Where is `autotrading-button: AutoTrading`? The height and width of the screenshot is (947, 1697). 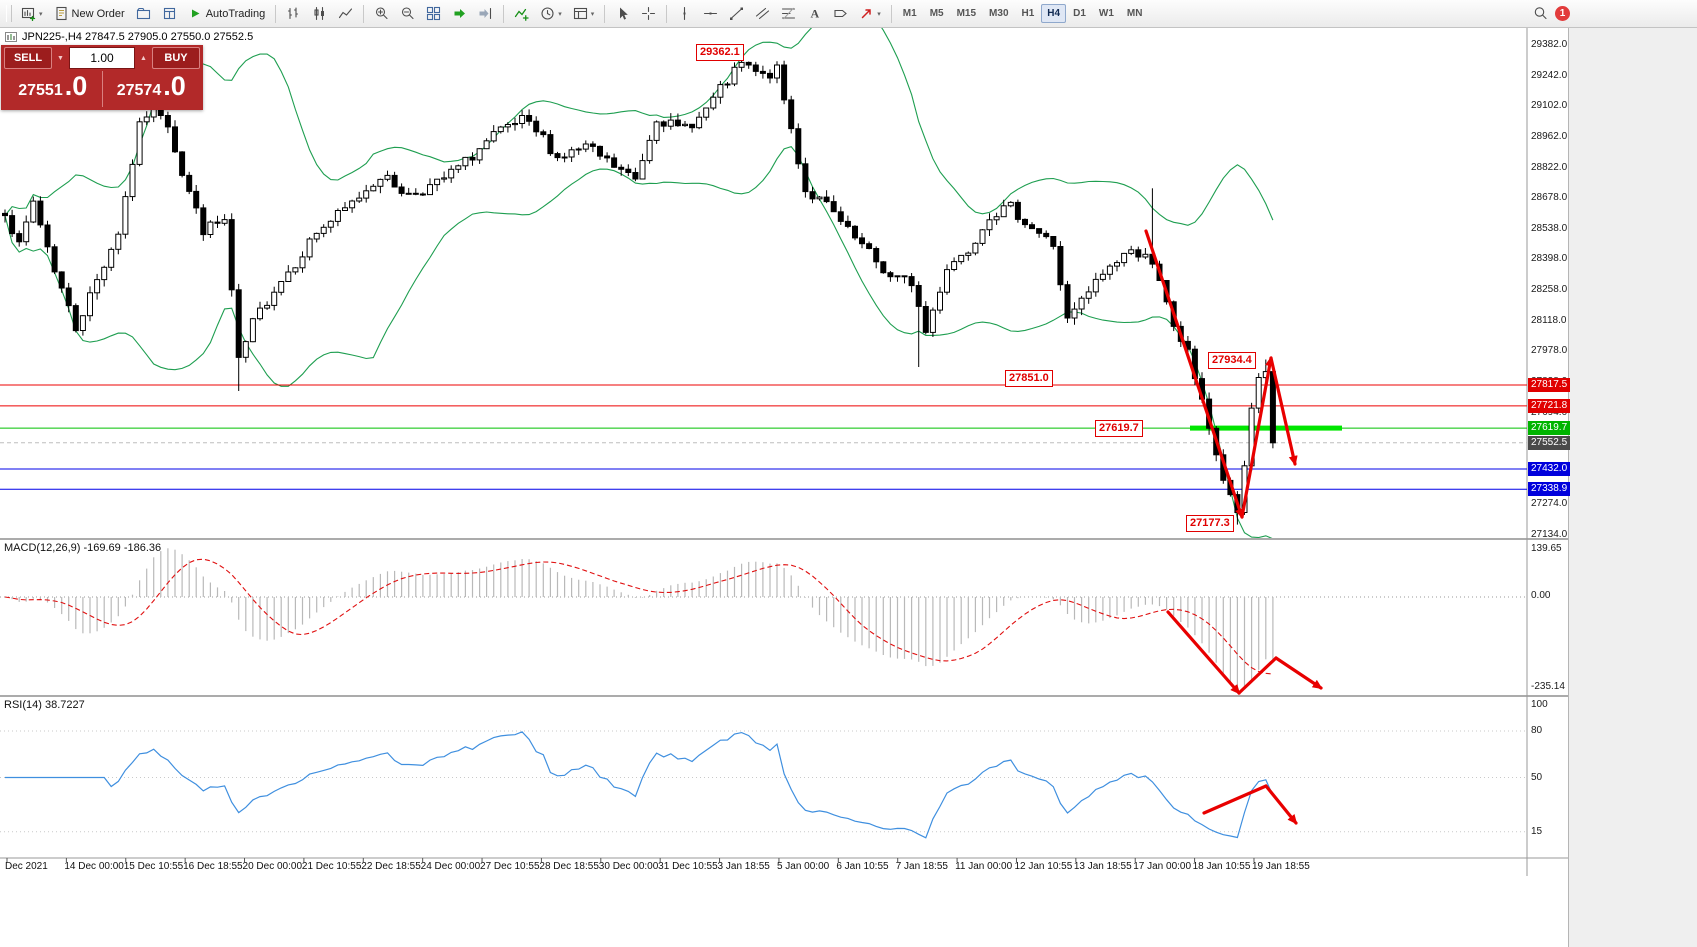
autotrading-button: AutoTrading is located at coordinates (227, 13).